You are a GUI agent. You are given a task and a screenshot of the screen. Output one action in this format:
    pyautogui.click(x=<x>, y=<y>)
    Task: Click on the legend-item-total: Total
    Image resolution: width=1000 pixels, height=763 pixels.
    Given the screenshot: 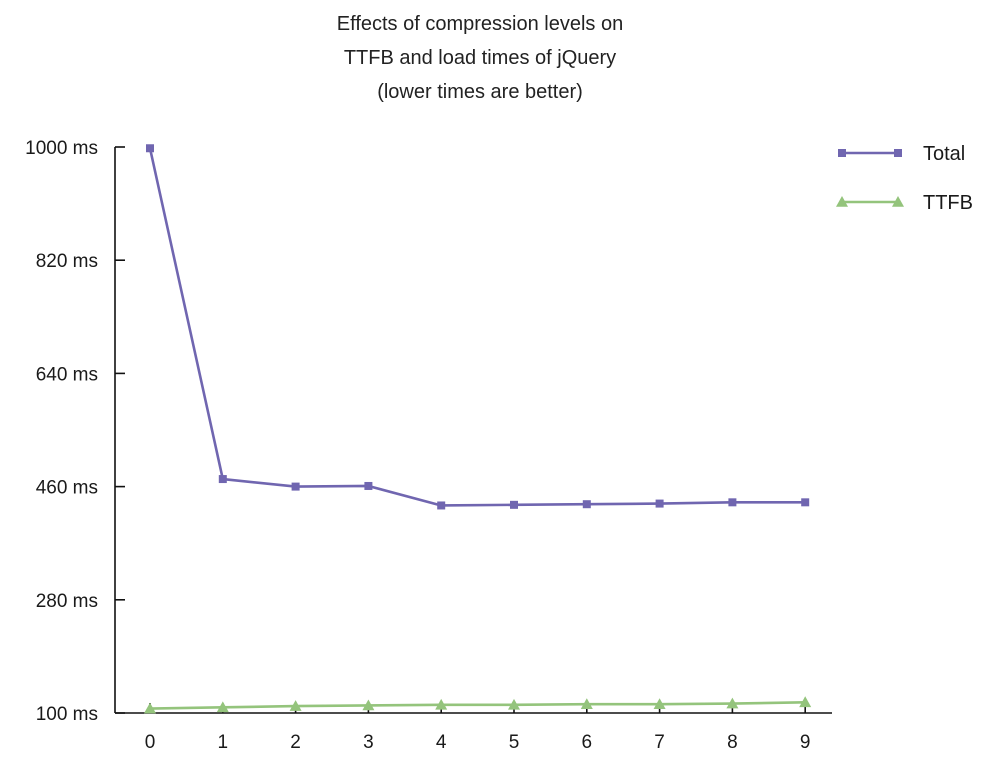 What is the action you would take?
    pyautogui.click(x=901, y=154)
    